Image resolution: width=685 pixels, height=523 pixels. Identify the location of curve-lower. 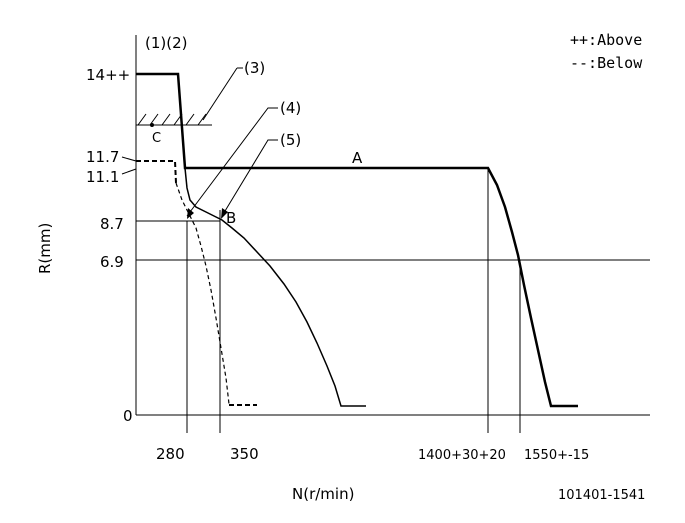
(275, 287).